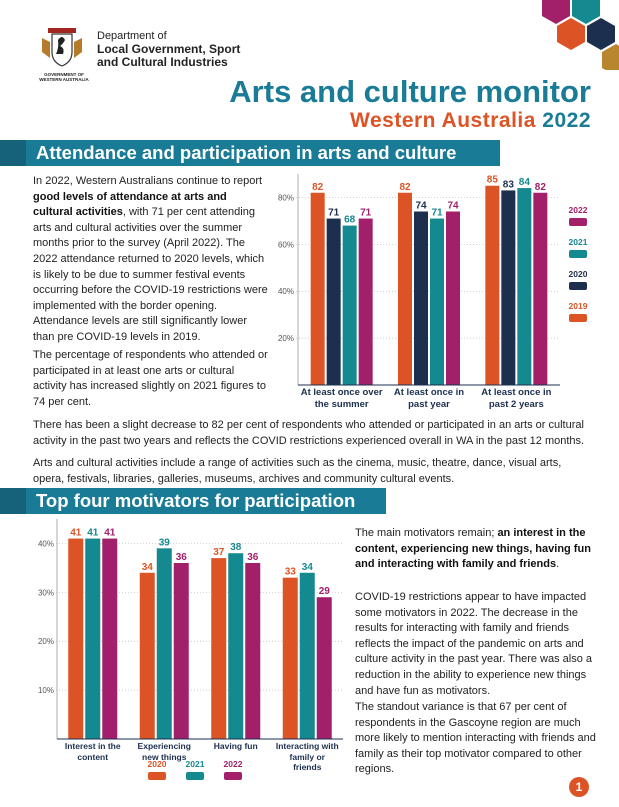  What do you see at coordinates (286, 244) in the screenshot?
I see `y-tick-label: 60%` at bounding box center [286, 244].